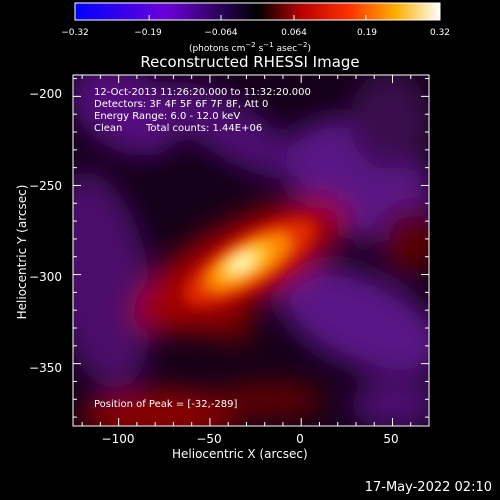  Describe the element at coordinates (204, 128) in the screenshot. I see `annotation-total-counts: Total counts: 1.44E+06` at that location.